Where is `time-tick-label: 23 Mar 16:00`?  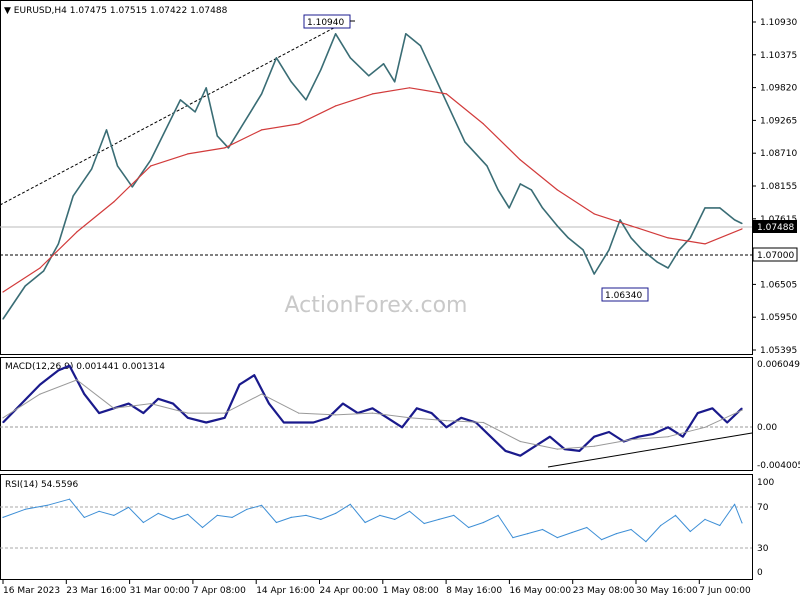 time-tick-label: 23 Mar 16:00 is located at coordinates (96, 591).